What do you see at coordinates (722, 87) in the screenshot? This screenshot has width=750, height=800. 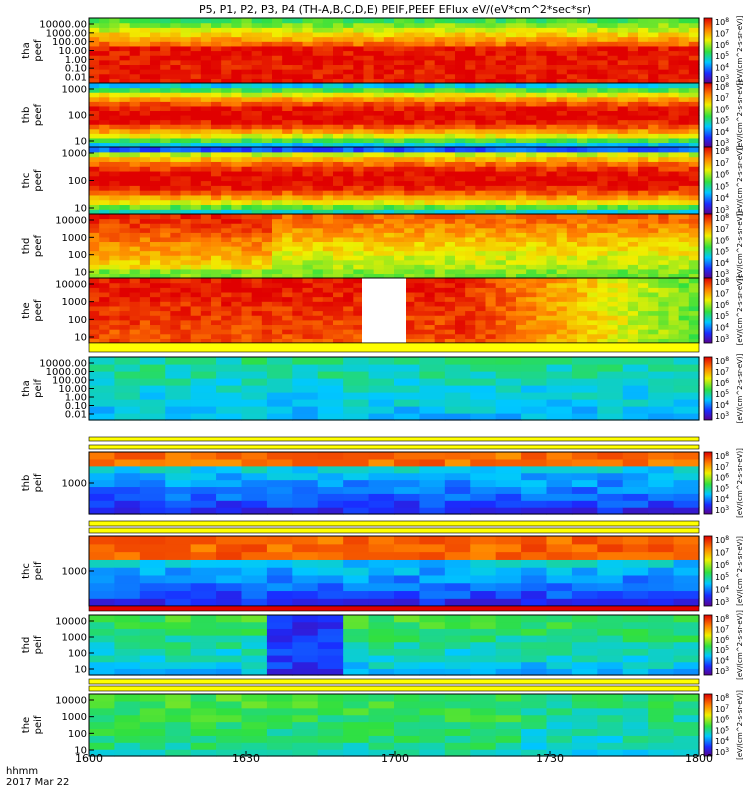 I see `colorbar-tick-label: 108` at bounding box center [722, 87].